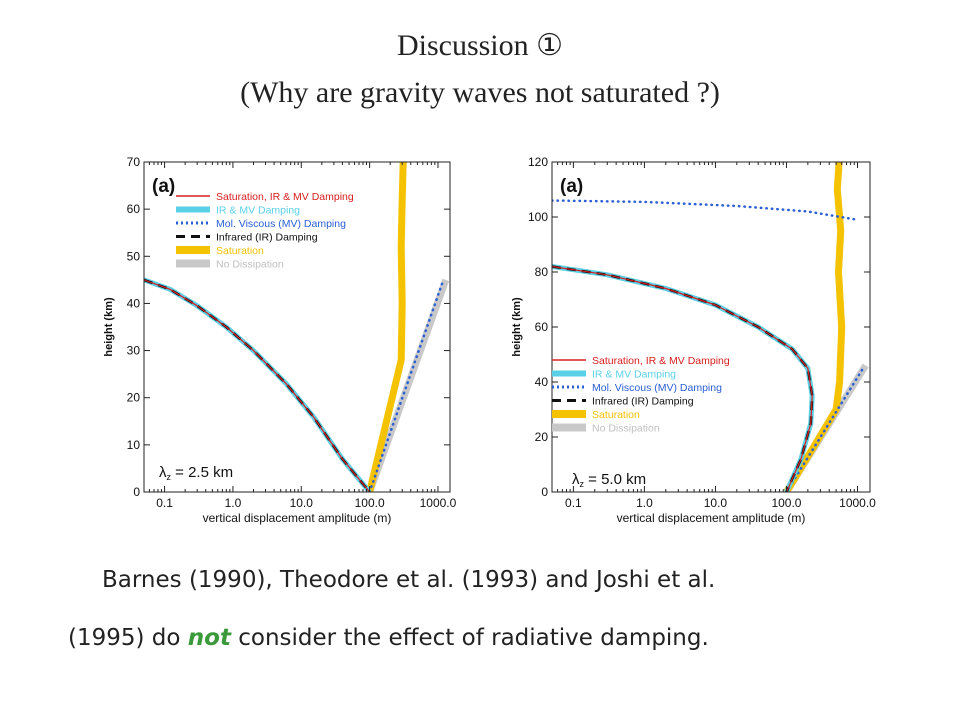  I want to click on wavelength-annotation: λz = 2.5 km, so click(196, 473).